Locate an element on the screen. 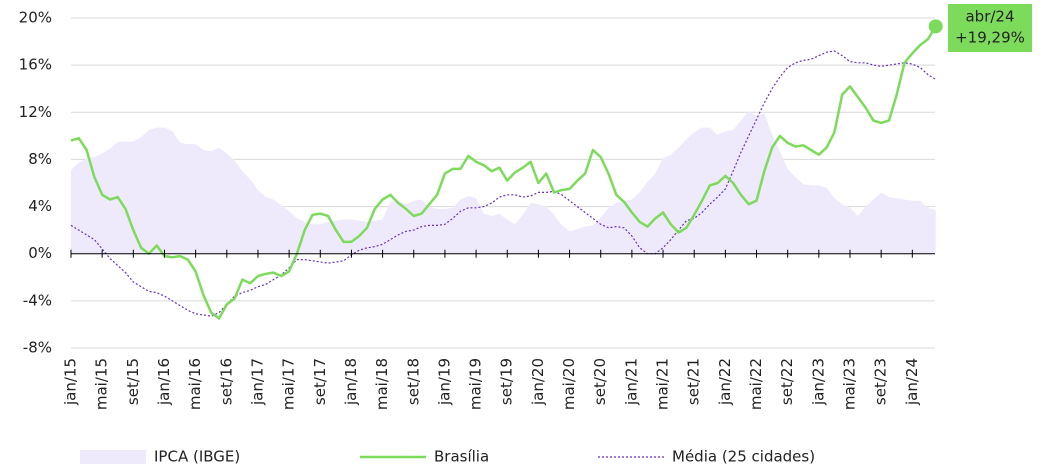  x-tick-label: set/17 is located at coordinates (320, 381).